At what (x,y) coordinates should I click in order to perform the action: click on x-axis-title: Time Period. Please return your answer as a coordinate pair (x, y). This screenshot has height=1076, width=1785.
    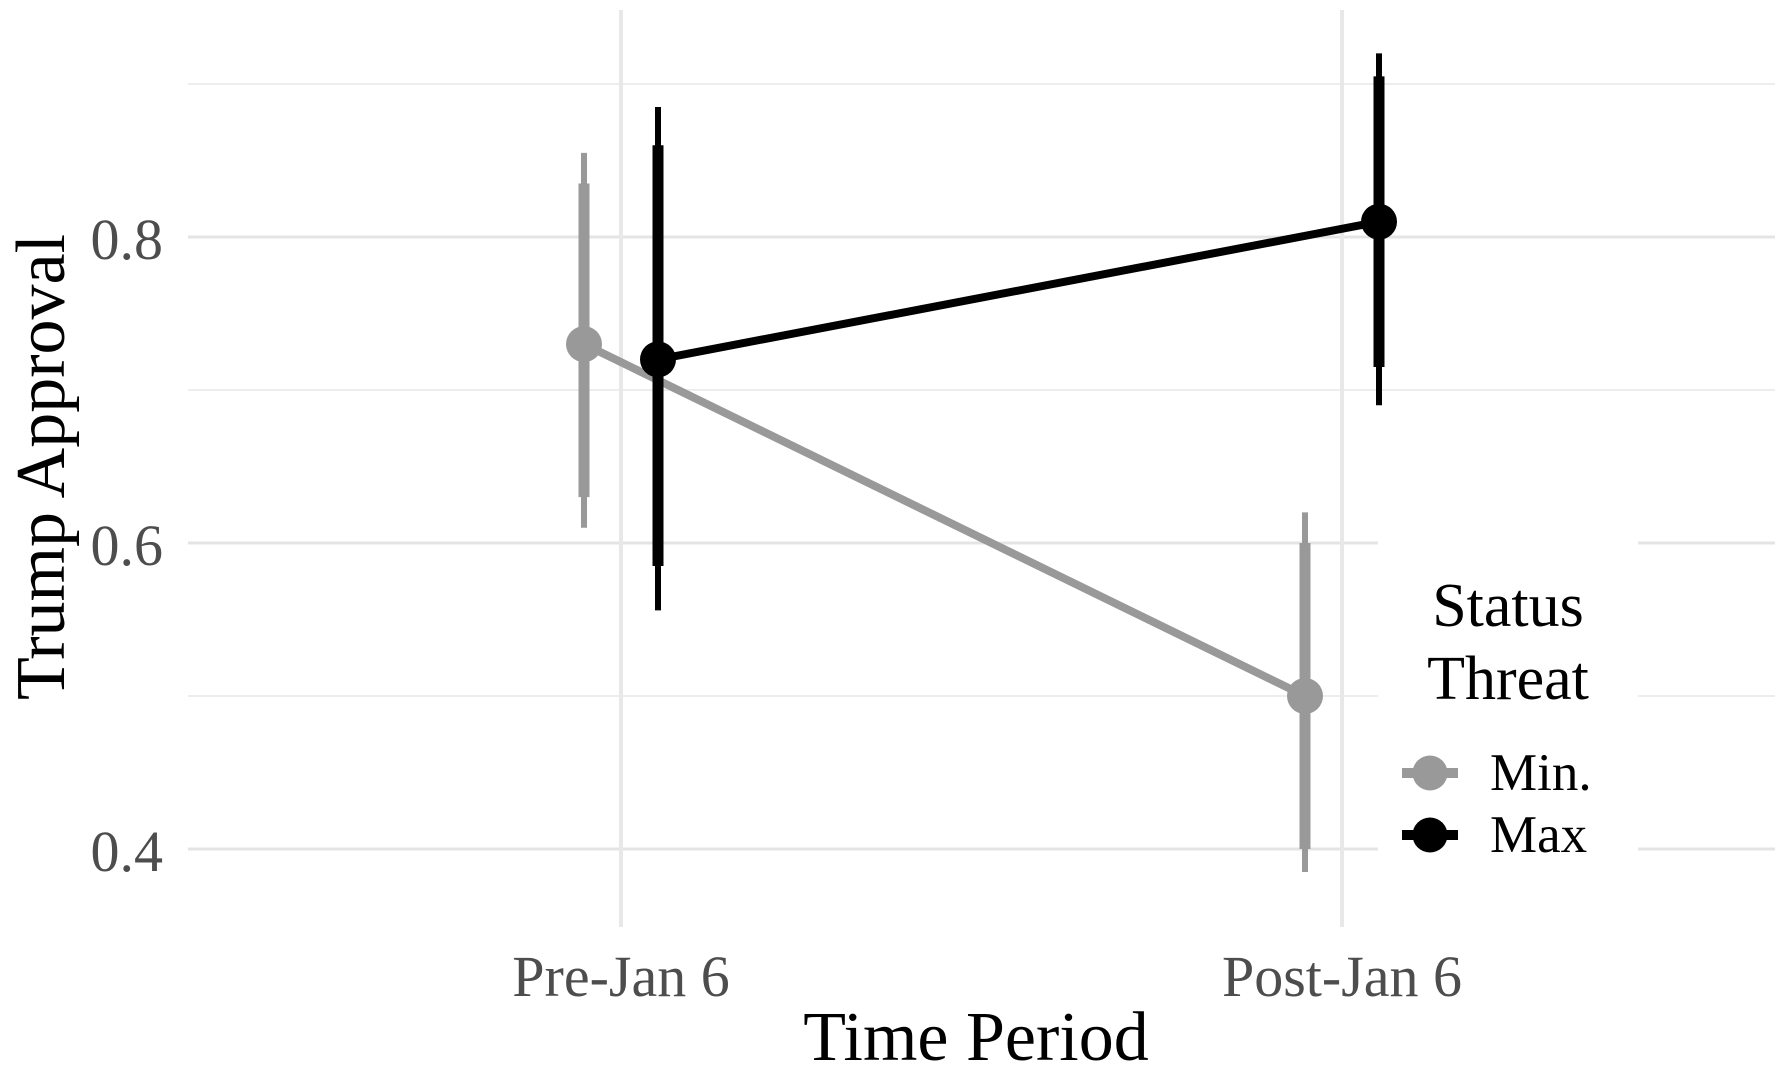
    Looking at the image, I should click on (976, 1037).